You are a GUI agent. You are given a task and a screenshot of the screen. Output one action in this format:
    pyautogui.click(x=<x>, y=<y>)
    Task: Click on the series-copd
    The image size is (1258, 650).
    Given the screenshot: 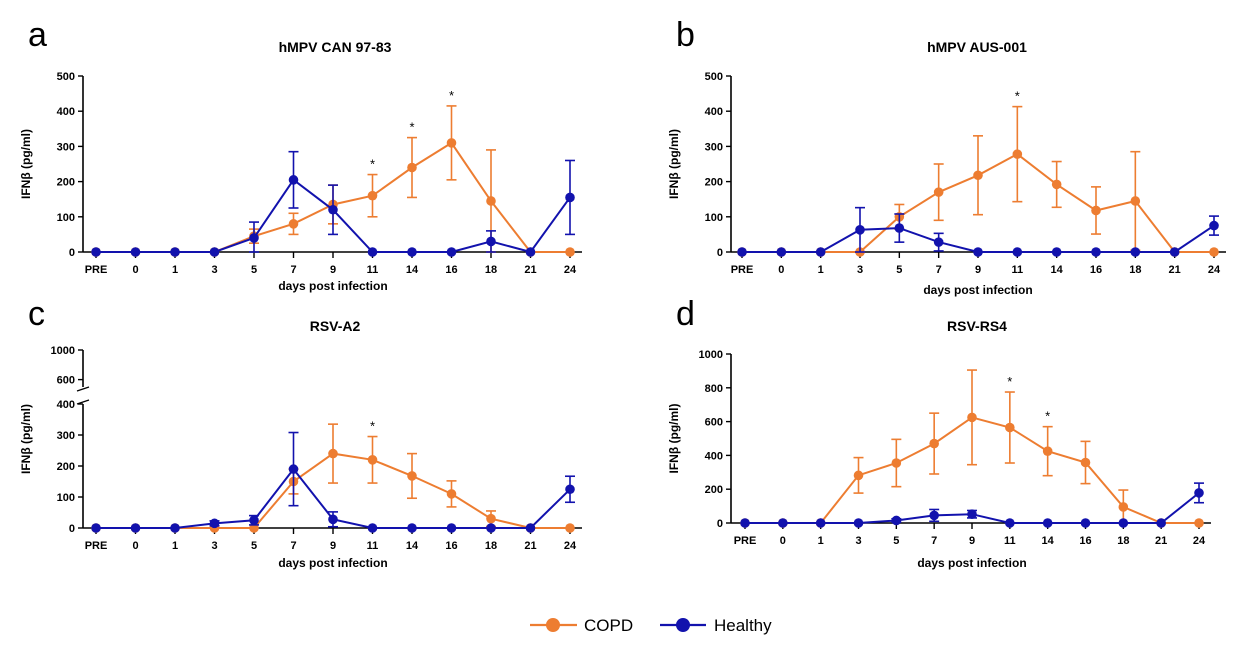 What is the action you would take?
    pyautogui.click(x=978, y=181)
    